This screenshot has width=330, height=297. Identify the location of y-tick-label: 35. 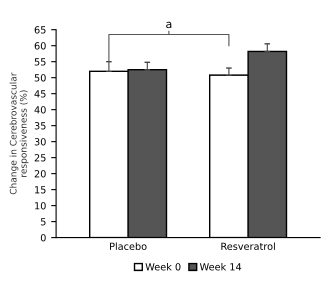
(40, 126).